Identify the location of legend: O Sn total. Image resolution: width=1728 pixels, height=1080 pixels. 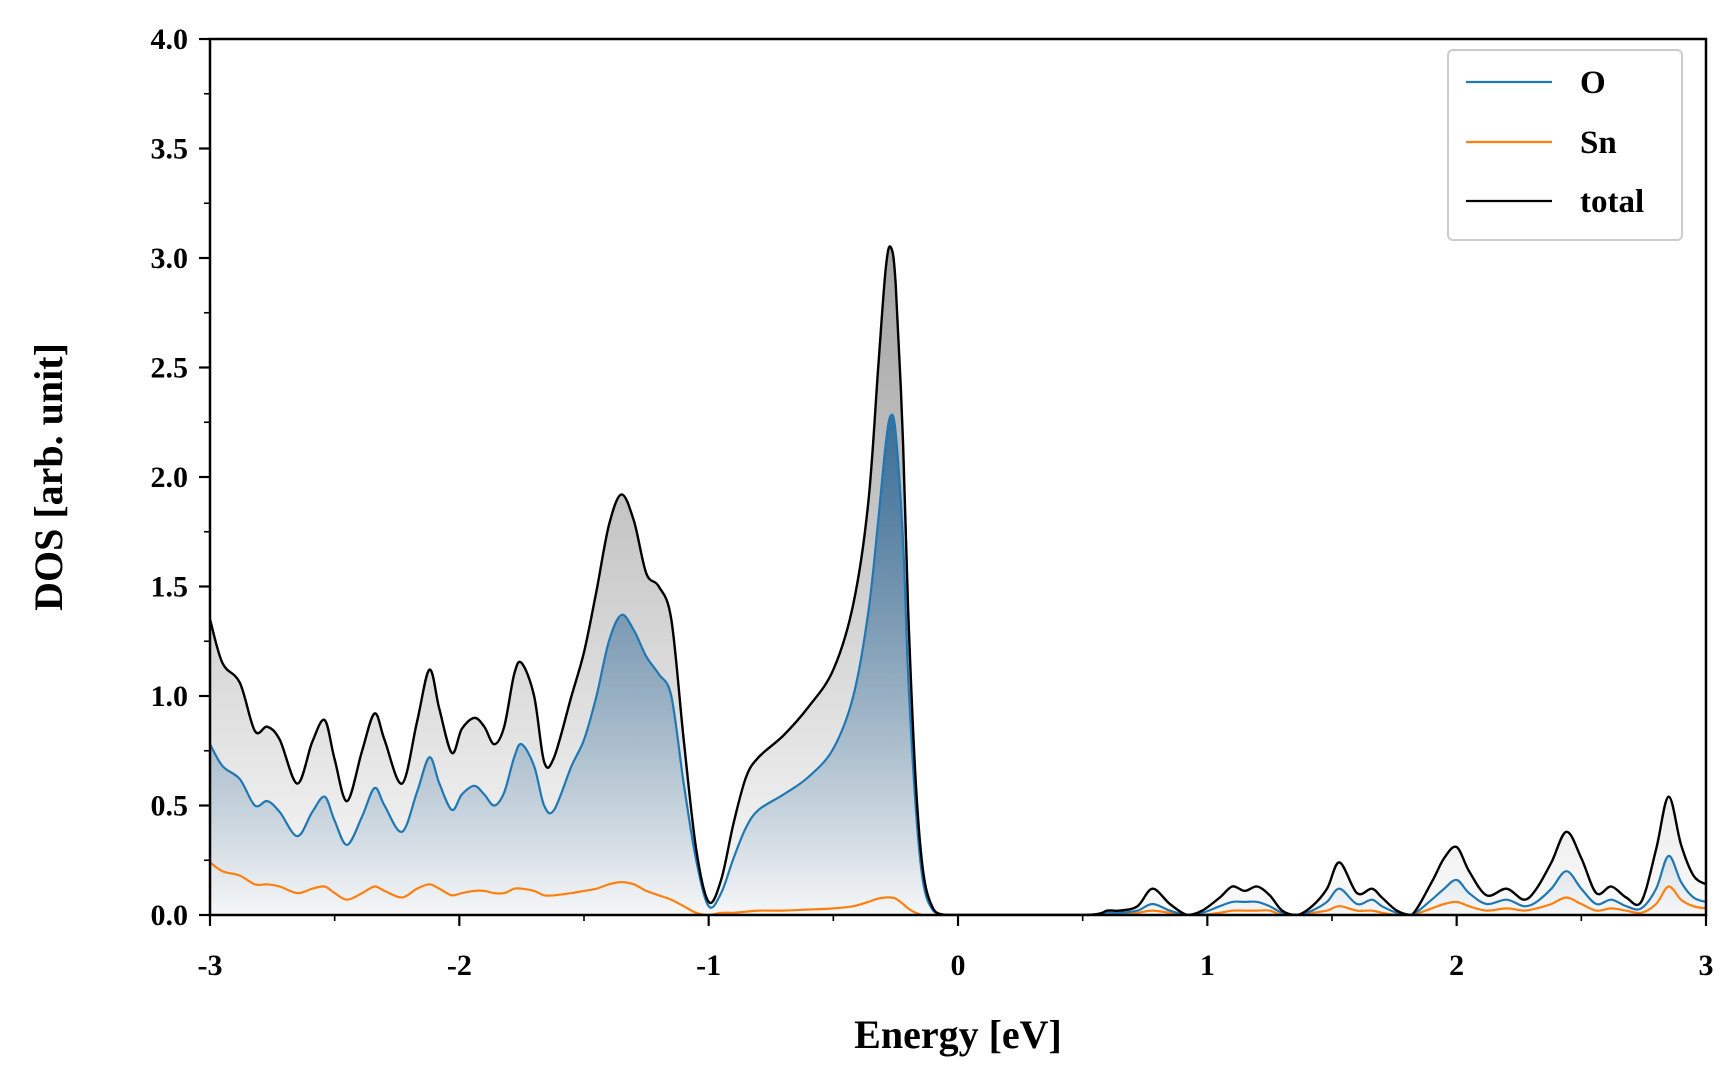
(1565, 145).